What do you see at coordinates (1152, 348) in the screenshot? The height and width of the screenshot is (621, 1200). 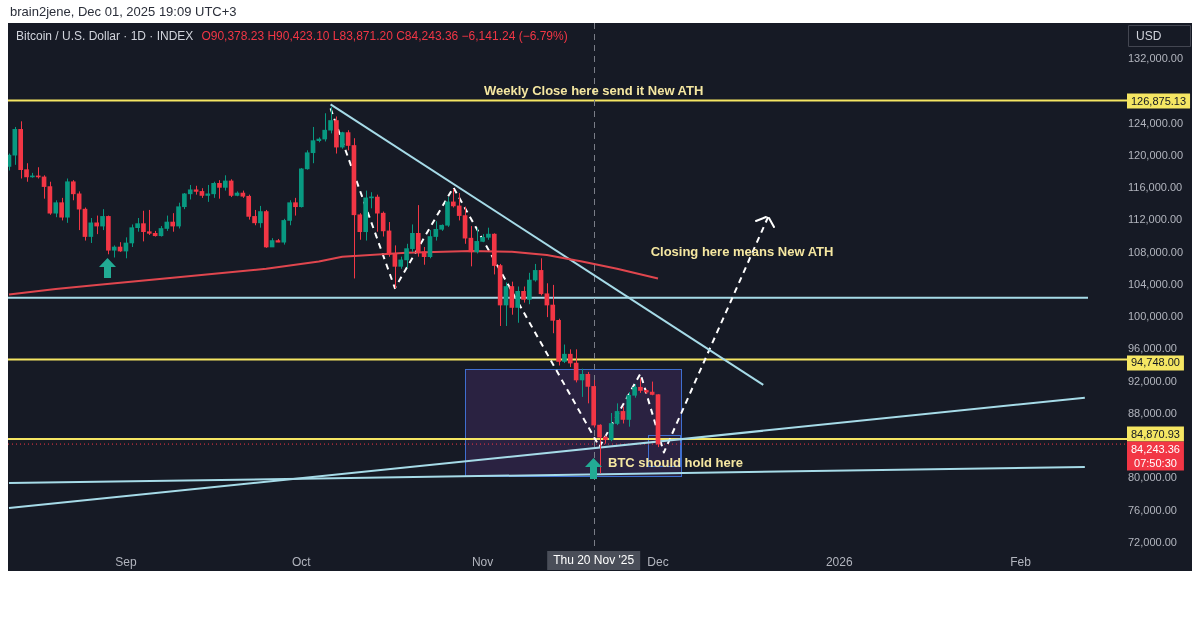 I see `y-tick-label: 96,000.00` at bounding box center [1152, 348].